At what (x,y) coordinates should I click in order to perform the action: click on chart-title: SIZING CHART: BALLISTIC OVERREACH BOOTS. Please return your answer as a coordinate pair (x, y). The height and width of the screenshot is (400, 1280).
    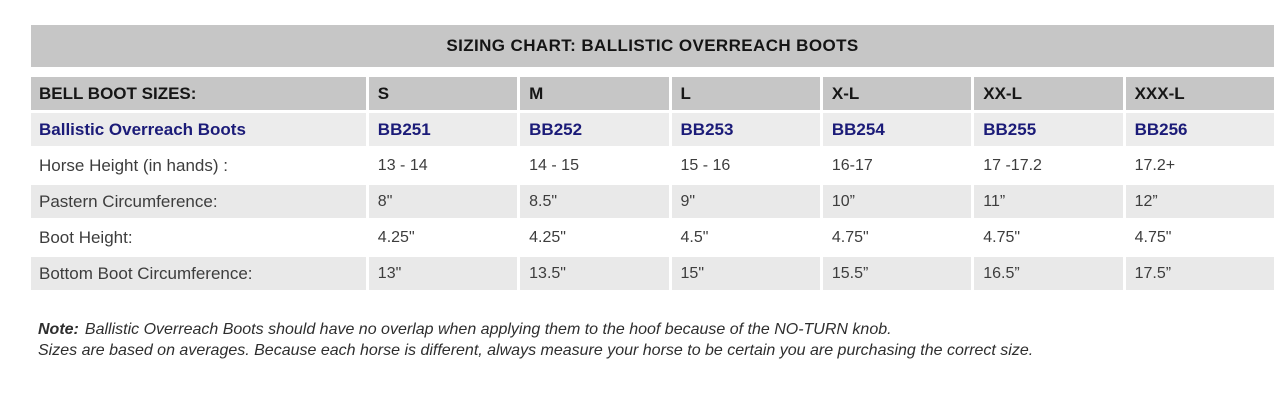
    Looking at the image, I should click on (652, 45).